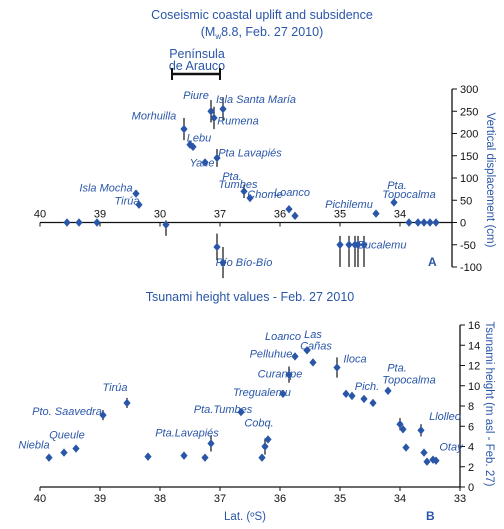 This screenshot has height=529, width=504. Describe the element at coordinates (256, 100) in the screenshot. I see `panel-a-site-label: Isla Santa María` at that location.